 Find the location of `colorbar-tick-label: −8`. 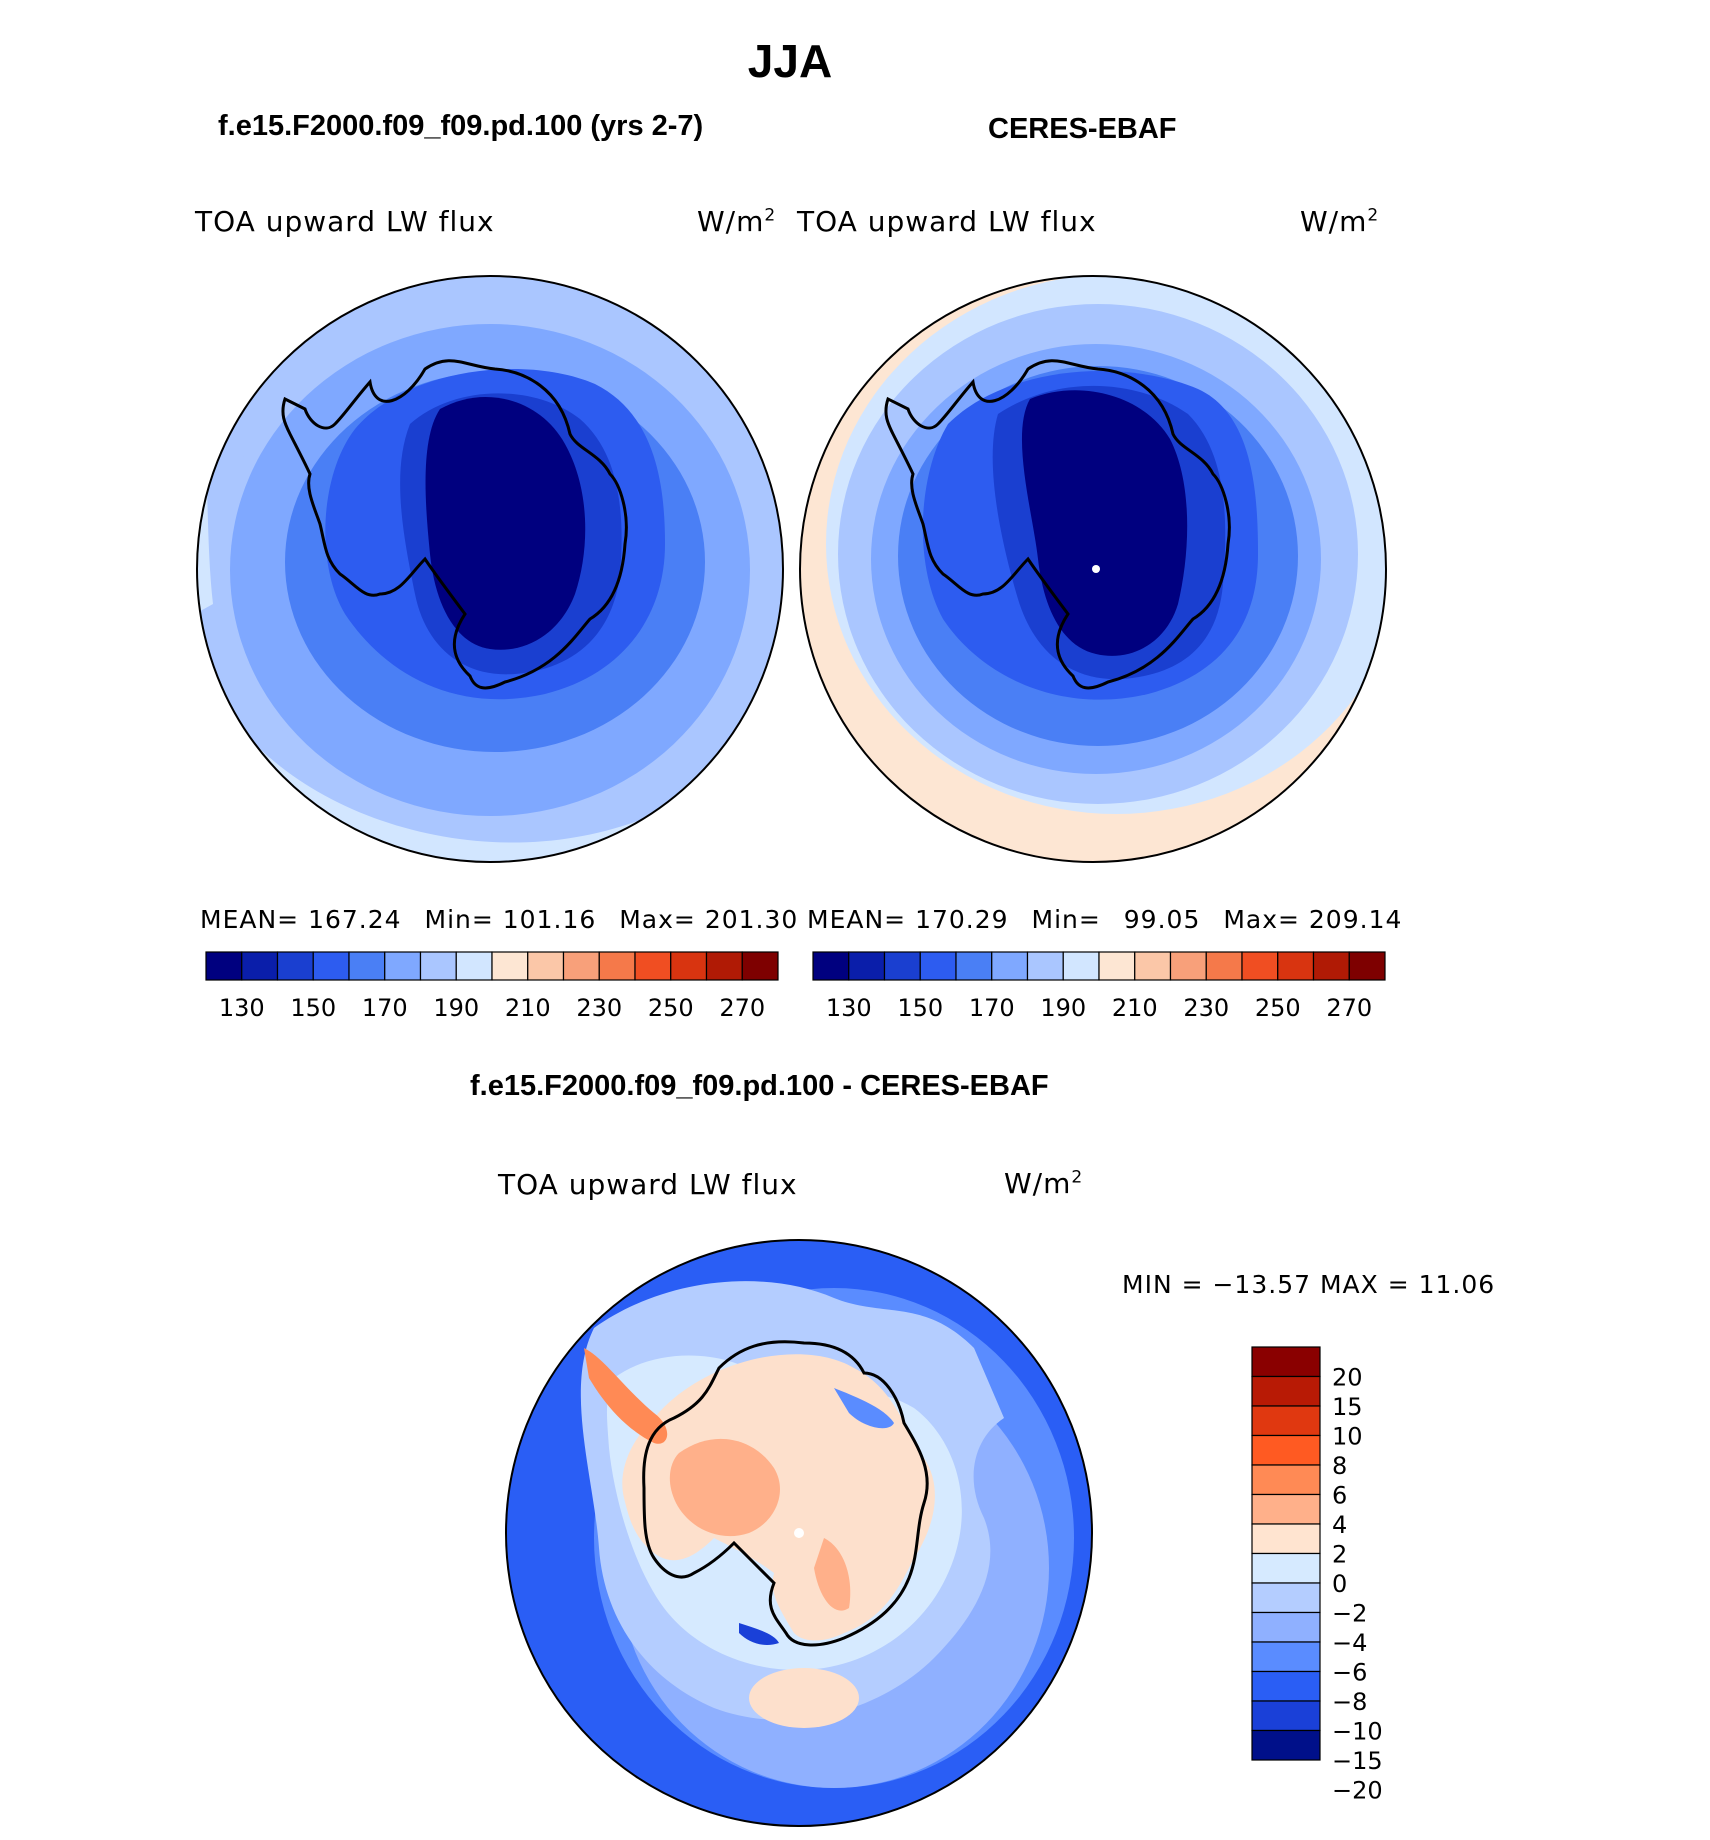

colorbar-tick-label: −8 is located at coordinates (1349, 1702).